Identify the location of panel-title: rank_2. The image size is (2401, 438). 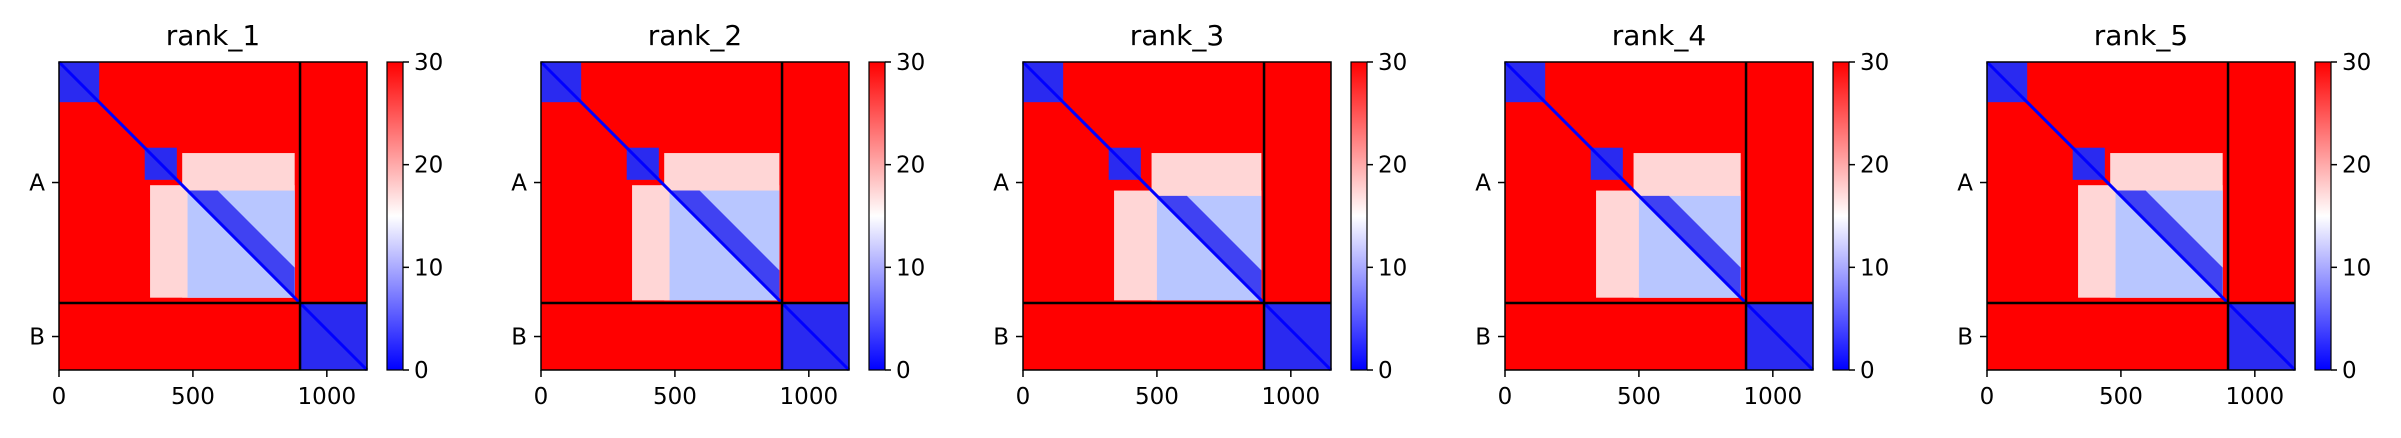
(695, 35).